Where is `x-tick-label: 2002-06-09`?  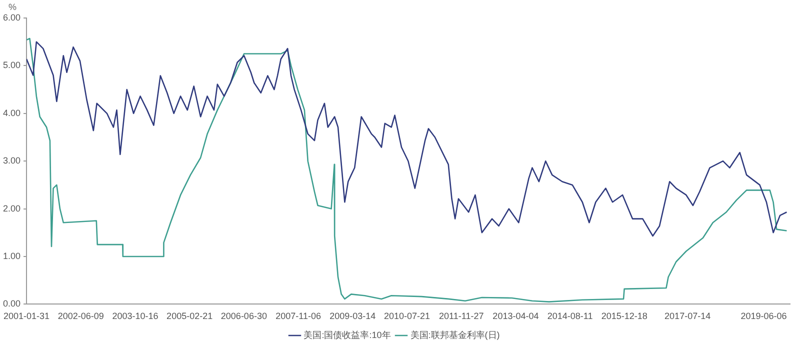
x-tick-label: 2002-06-09 is located at coordinates (81, 316).